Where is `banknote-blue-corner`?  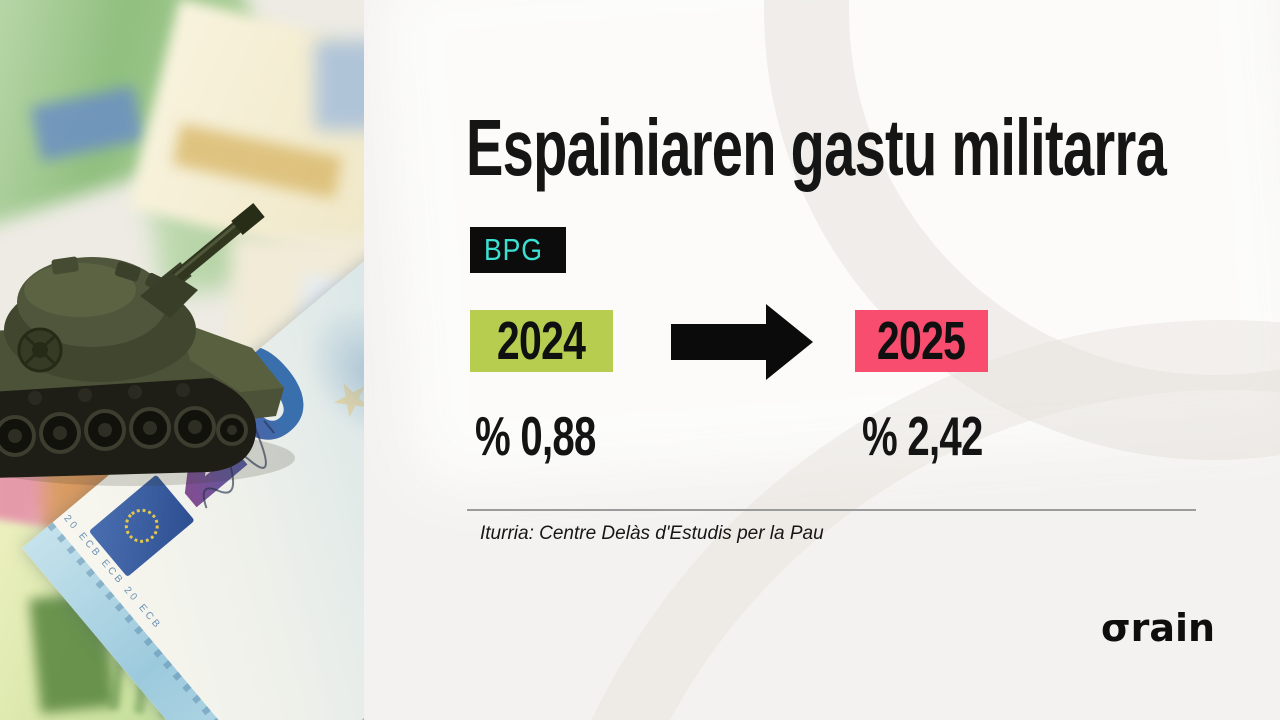
banknote-blue-corner is located at coordinates (339, 85).